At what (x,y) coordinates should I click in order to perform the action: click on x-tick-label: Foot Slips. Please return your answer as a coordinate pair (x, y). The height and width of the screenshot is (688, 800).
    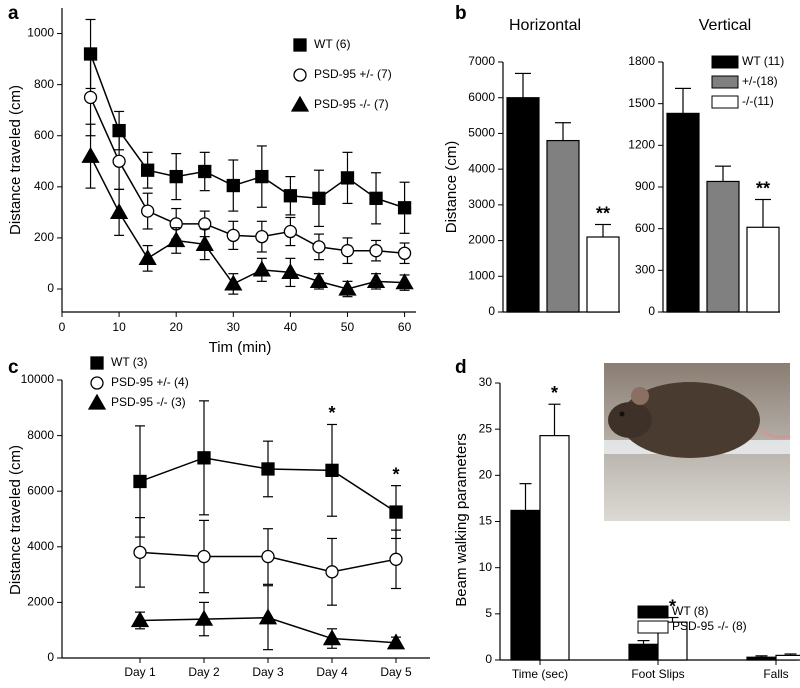
    Looking at the image, I should click on (657, 674).